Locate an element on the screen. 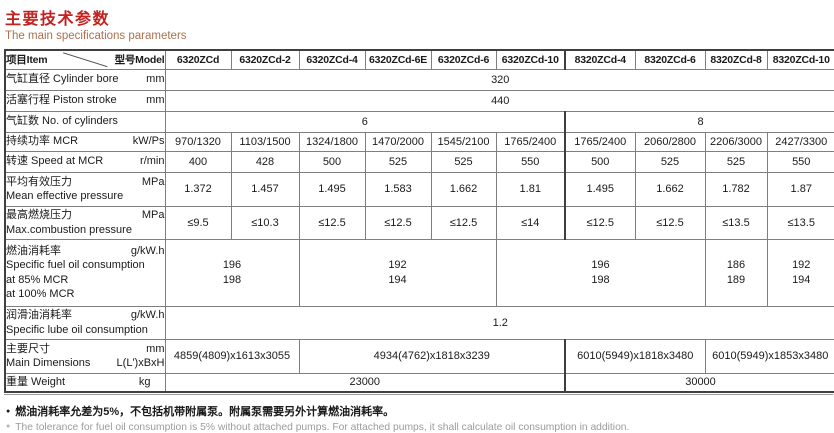 Image resolution: width=834 pixels, height=433 pixels. cell-value: 1103/1500 is located at coordinates (265, 141).